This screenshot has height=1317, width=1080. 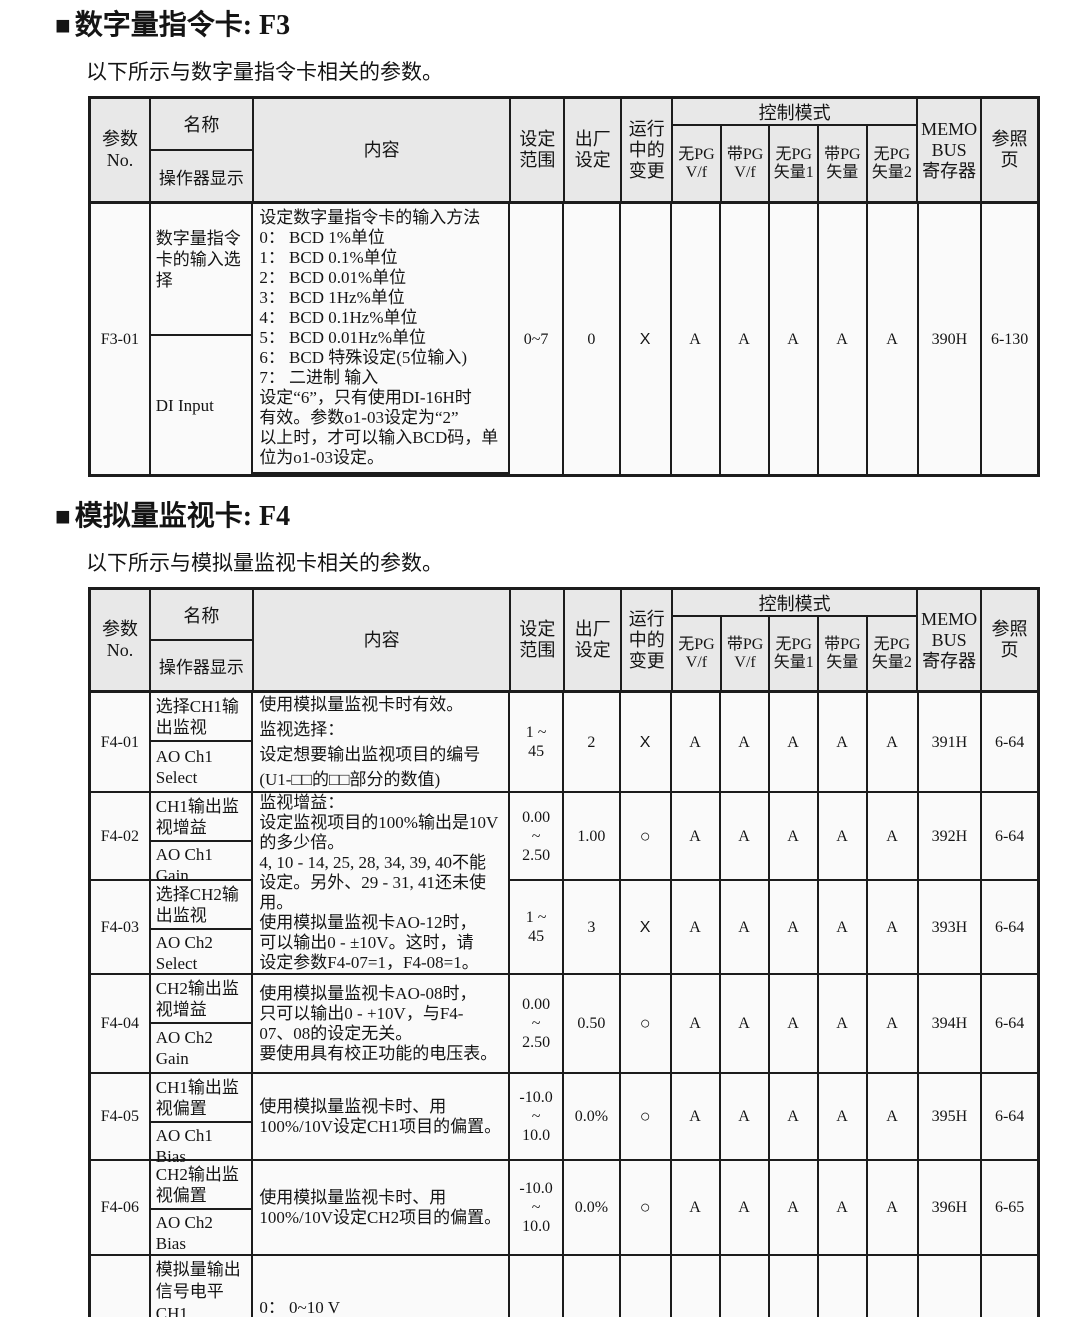 What do you see at coordinates (746, 653) in the screenshot?
I see `header-cm-vf-with-pg: 带PG V/f` at bounding box center [746, 653].